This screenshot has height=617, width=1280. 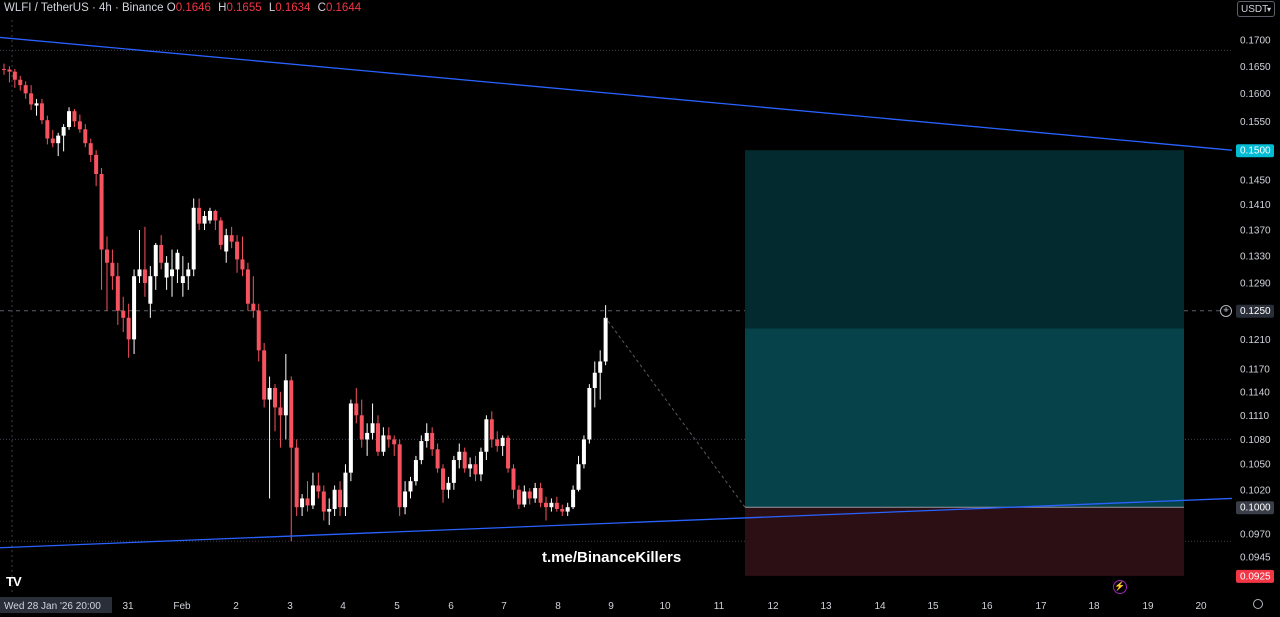 What do you see at coordinates (1120, 587) in the screenshot?
I see `lightning-icon: ⚡` at bounding box center [1120, 587].